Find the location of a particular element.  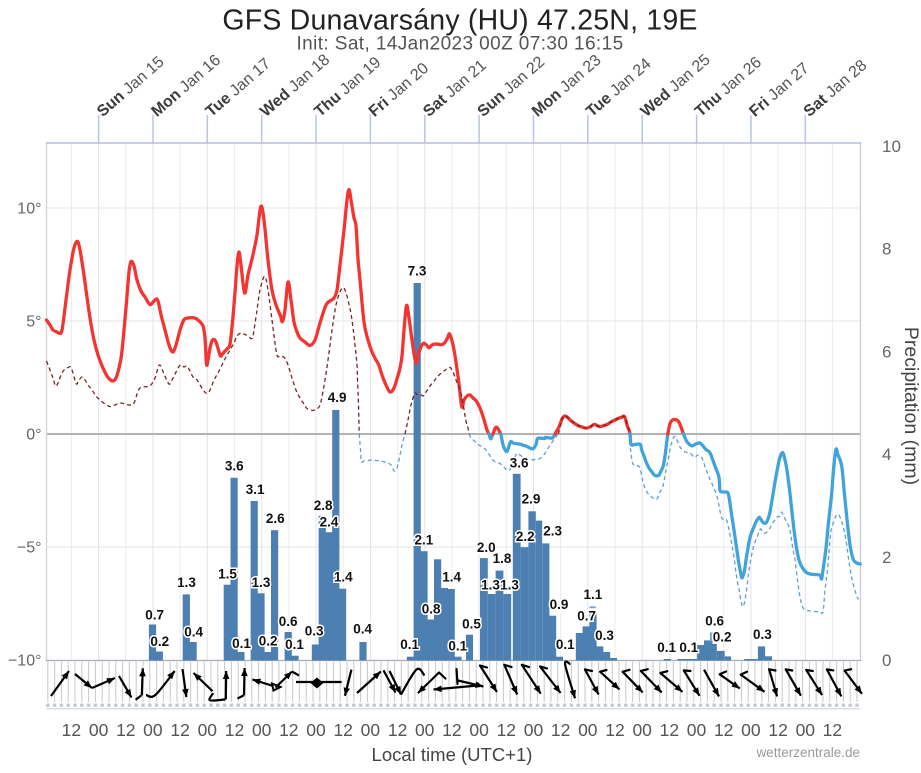

svg-text: 1.8 is located at coordinates (502, 558).